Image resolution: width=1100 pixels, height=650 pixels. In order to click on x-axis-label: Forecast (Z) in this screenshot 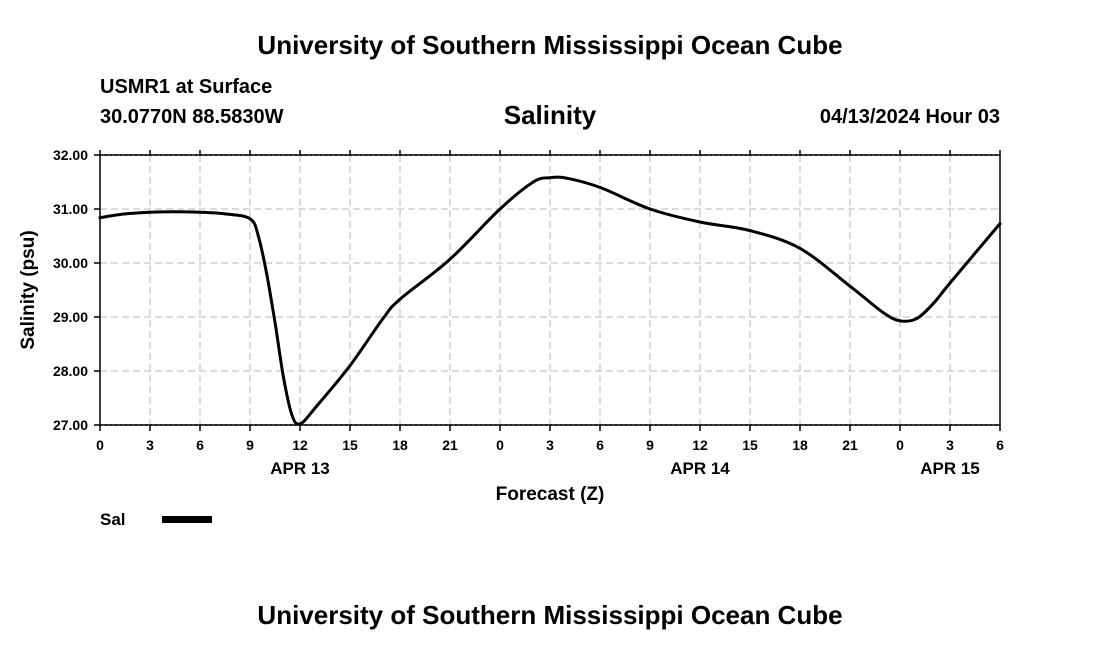, I will do `click(550, 494)`.